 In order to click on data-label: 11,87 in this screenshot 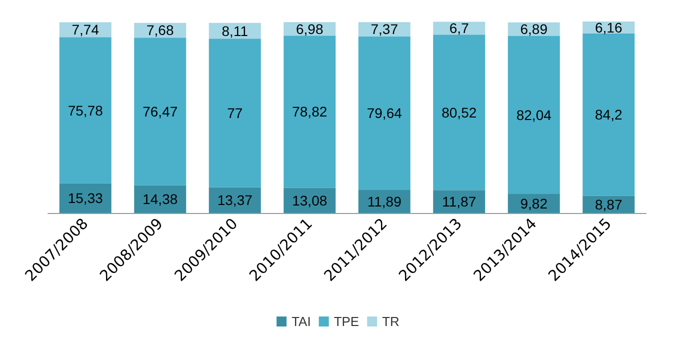, I will do `click(459, 202)`.